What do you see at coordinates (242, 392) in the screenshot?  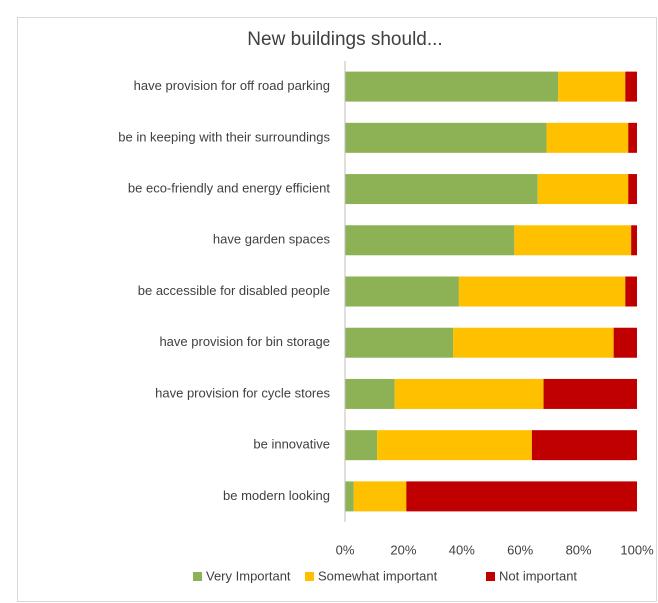 I see `y-tick-label: have provision for cycle stores` at bounding box center [242, 392].